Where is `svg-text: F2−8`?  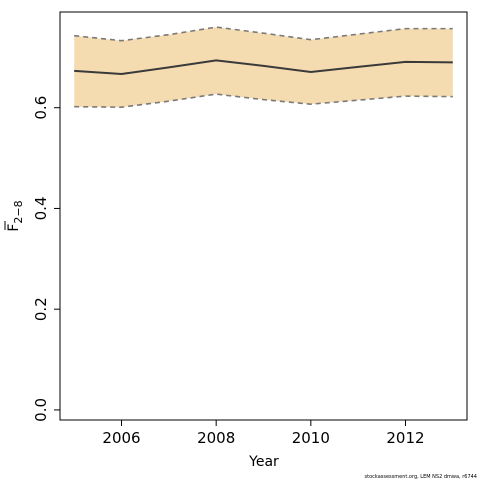
svg-text: F2−8 is located at coordinates (15, 215).